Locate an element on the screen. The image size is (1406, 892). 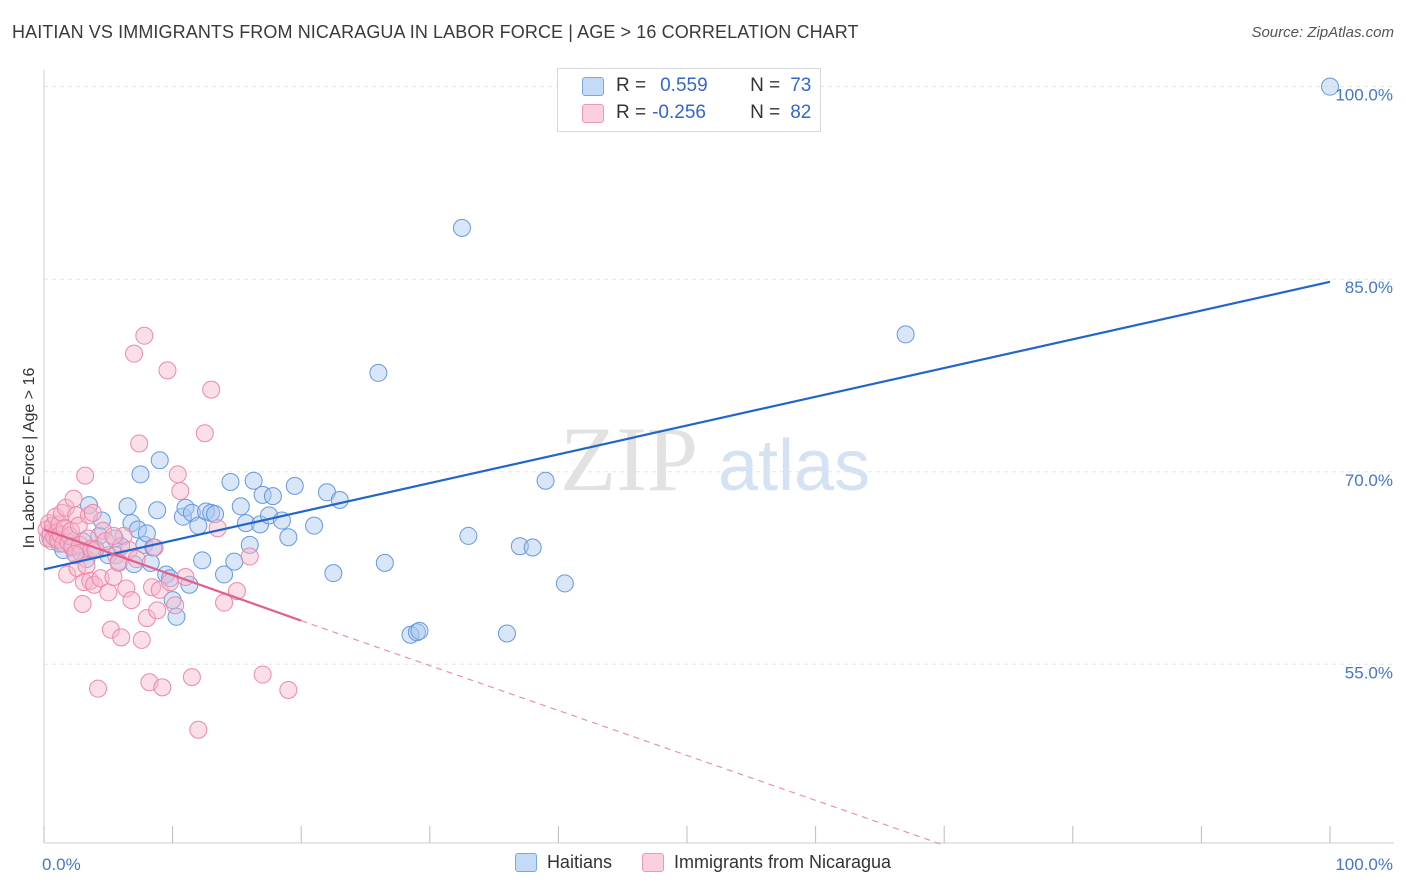
series-legend: Haitians Immigrants from Nicaragua is located at coordinates (703, 862).